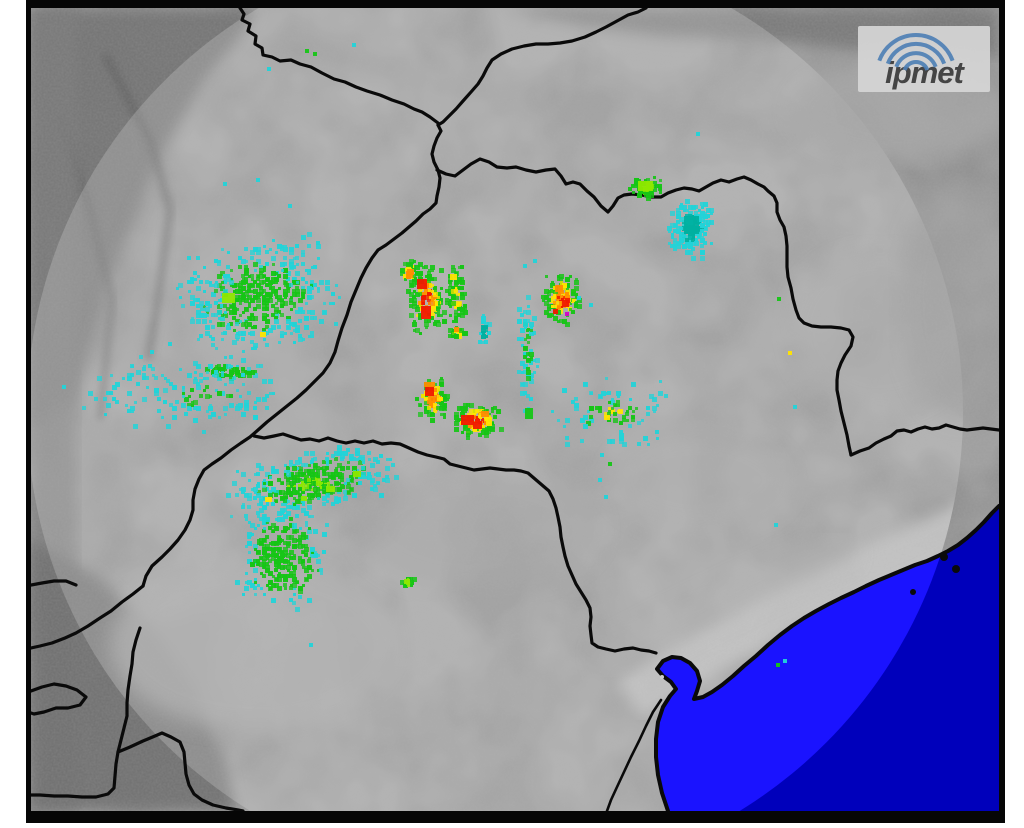 This screenshot has height=828, width=1024. Describe the element at coordinates (645, 307) in the screenshot. I see `border-sp-mg-east` at that location.